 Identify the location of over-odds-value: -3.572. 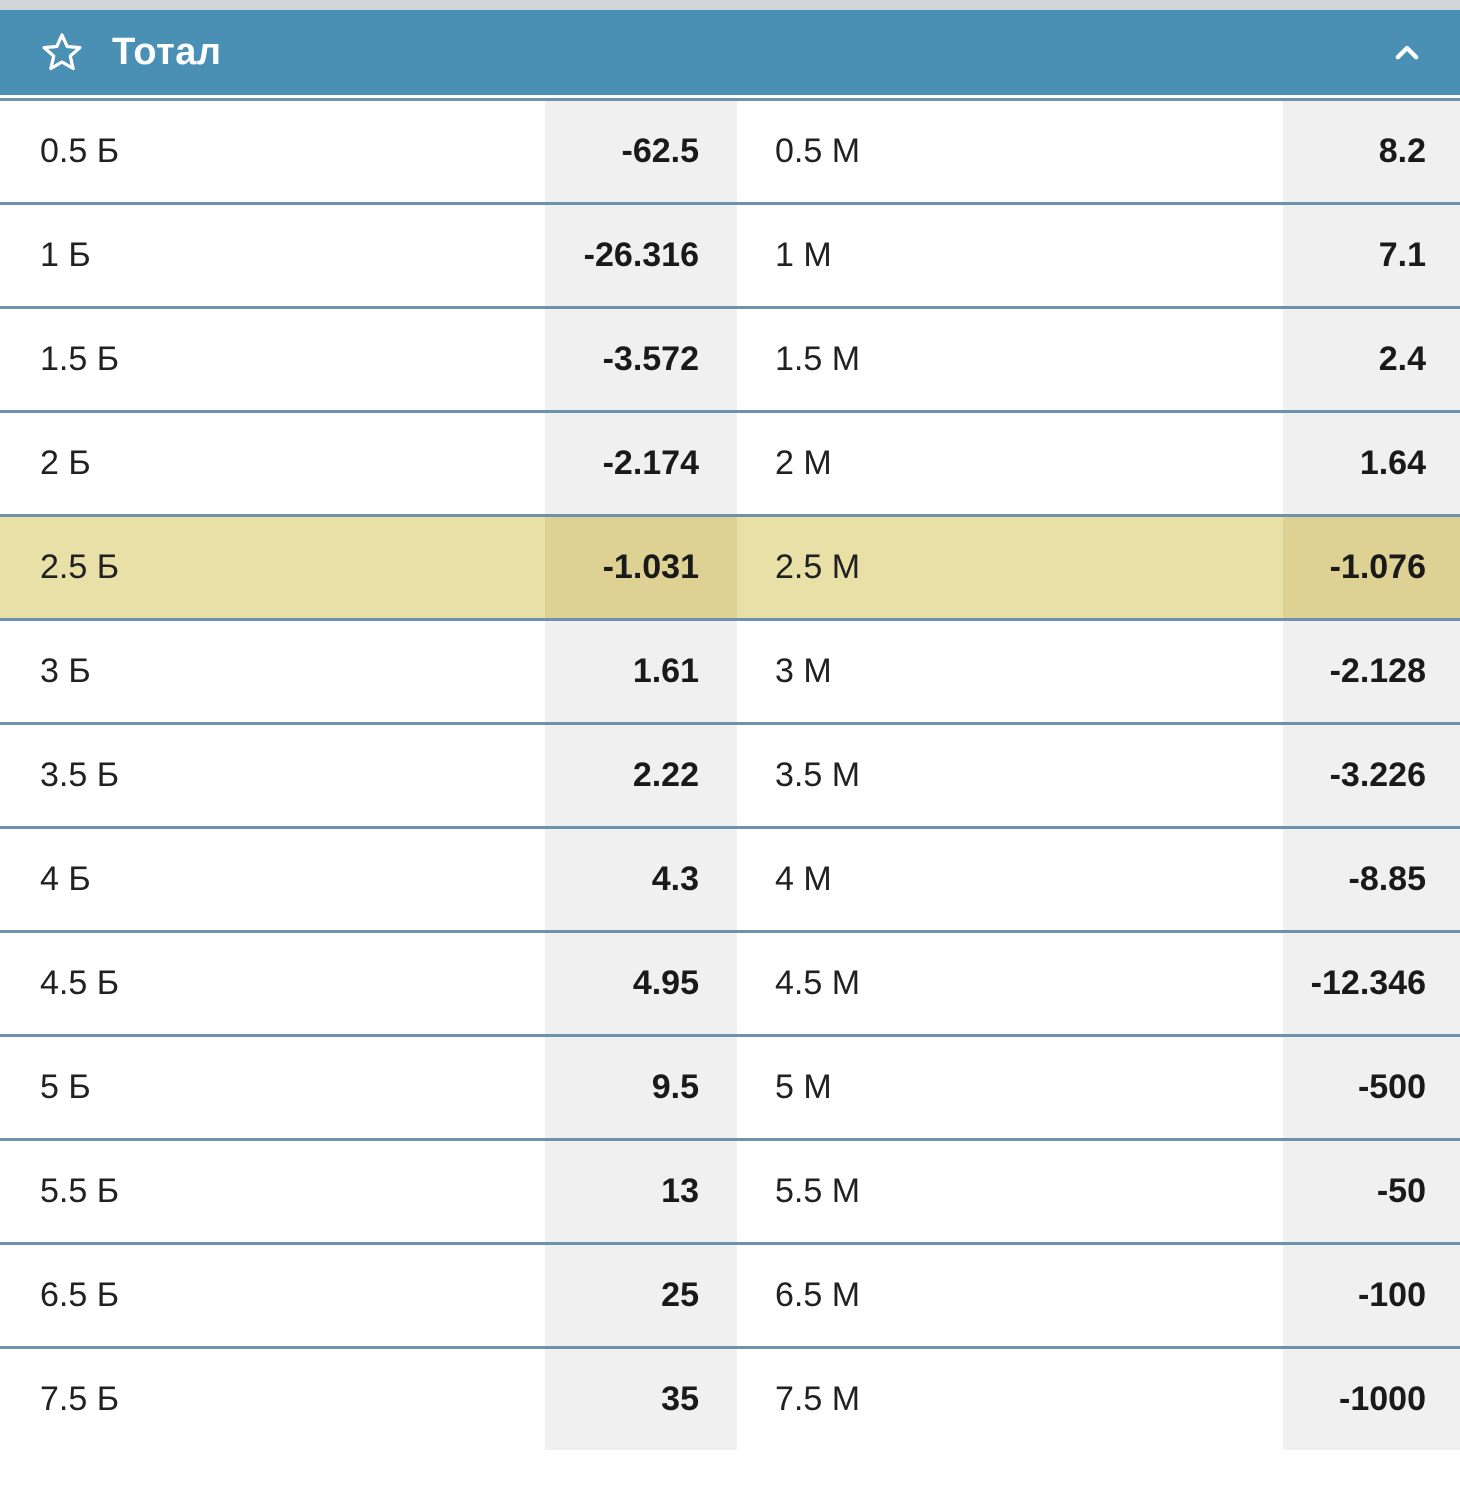
(641, 359).